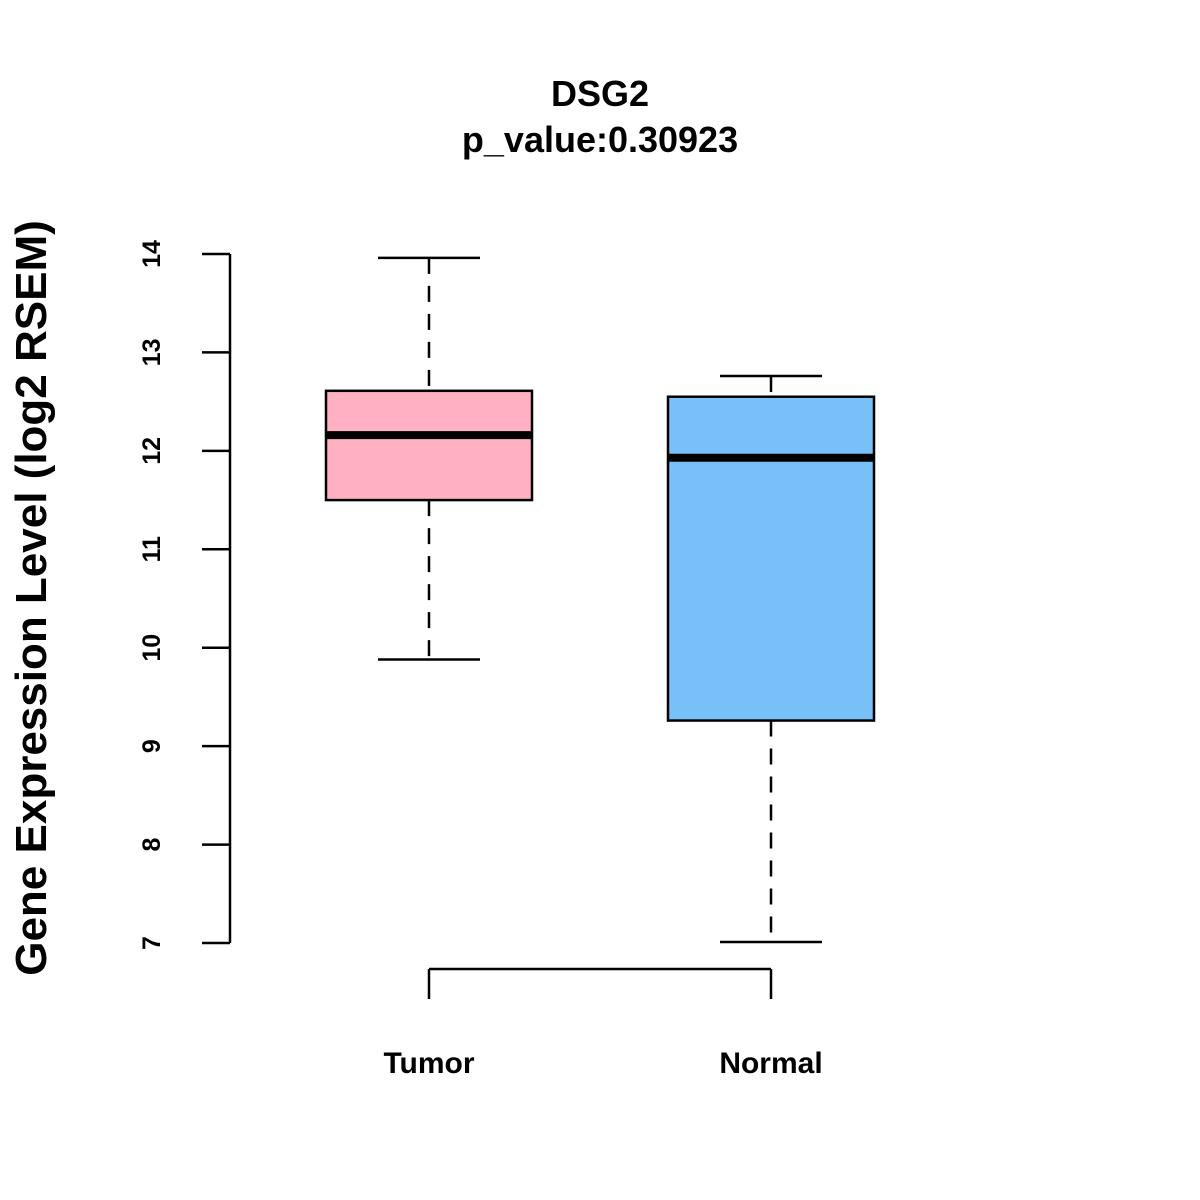 This screenshot has width=1200, height=1200. Describe the element at coordinates (152, 353) in the screenshot. I see `y-tick-label: 13` at that location.